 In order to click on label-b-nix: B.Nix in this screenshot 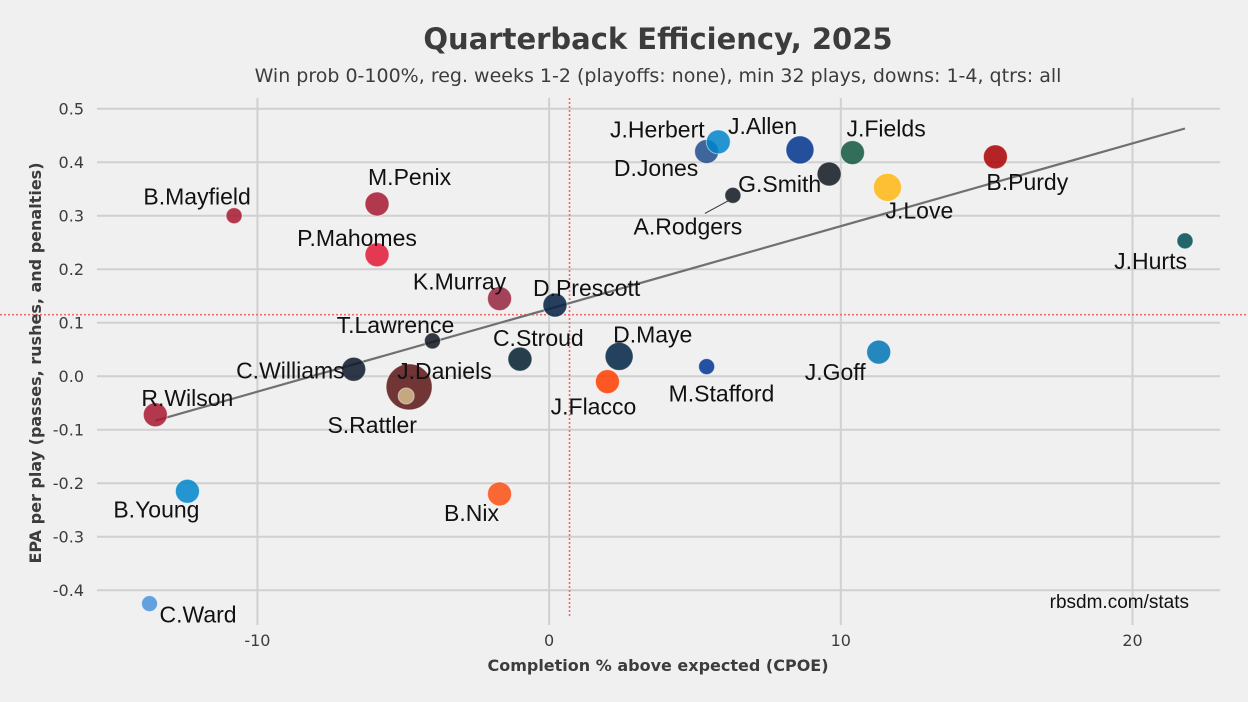, I will do `click(471, 513)`.